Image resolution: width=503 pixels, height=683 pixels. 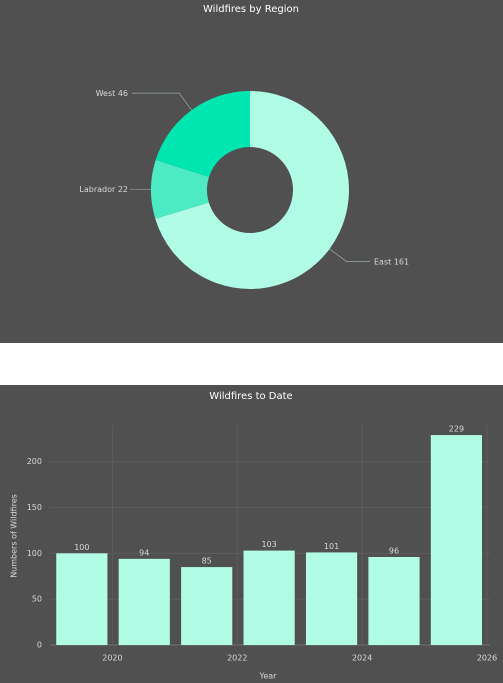 I want to click on x-tick-label: 2026, so click(x=487, y=658).